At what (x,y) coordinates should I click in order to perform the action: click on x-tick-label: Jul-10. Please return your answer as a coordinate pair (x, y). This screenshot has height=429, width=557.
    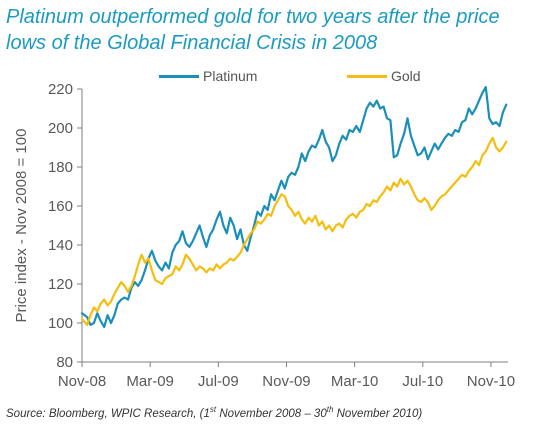
    Looking at the image, I should click on (422, 381).